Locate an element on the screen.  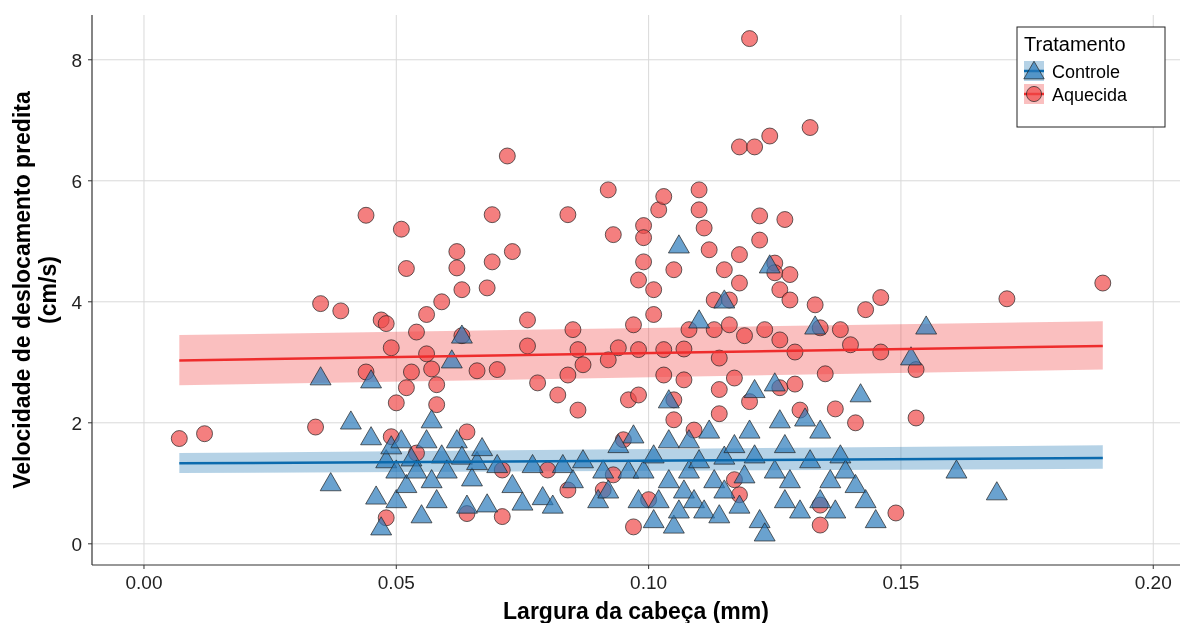
y-tick-label: 0 is located at coordinates (76, 544).